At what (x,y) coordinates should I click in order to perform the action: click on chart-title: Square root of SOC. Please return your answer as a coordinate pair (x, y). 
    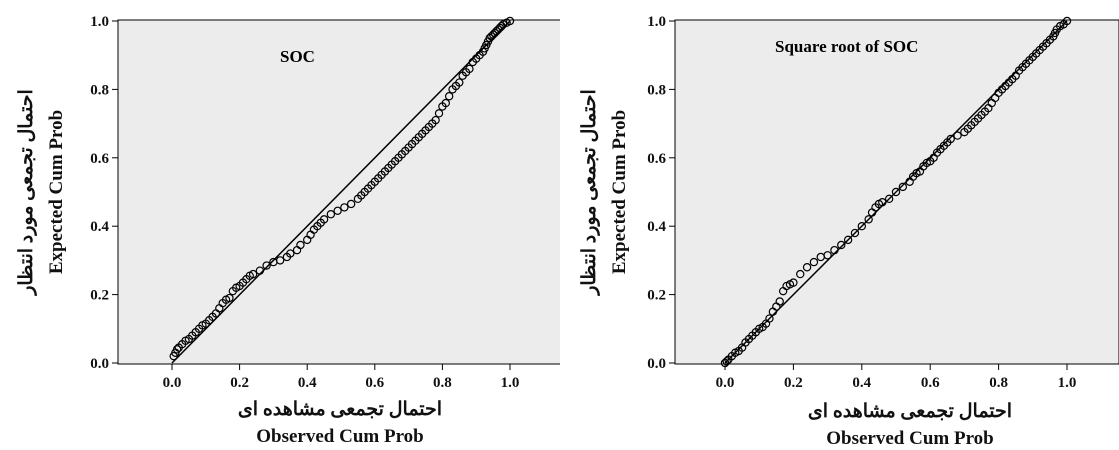
    Looking at the image, I should click on (846, 46).